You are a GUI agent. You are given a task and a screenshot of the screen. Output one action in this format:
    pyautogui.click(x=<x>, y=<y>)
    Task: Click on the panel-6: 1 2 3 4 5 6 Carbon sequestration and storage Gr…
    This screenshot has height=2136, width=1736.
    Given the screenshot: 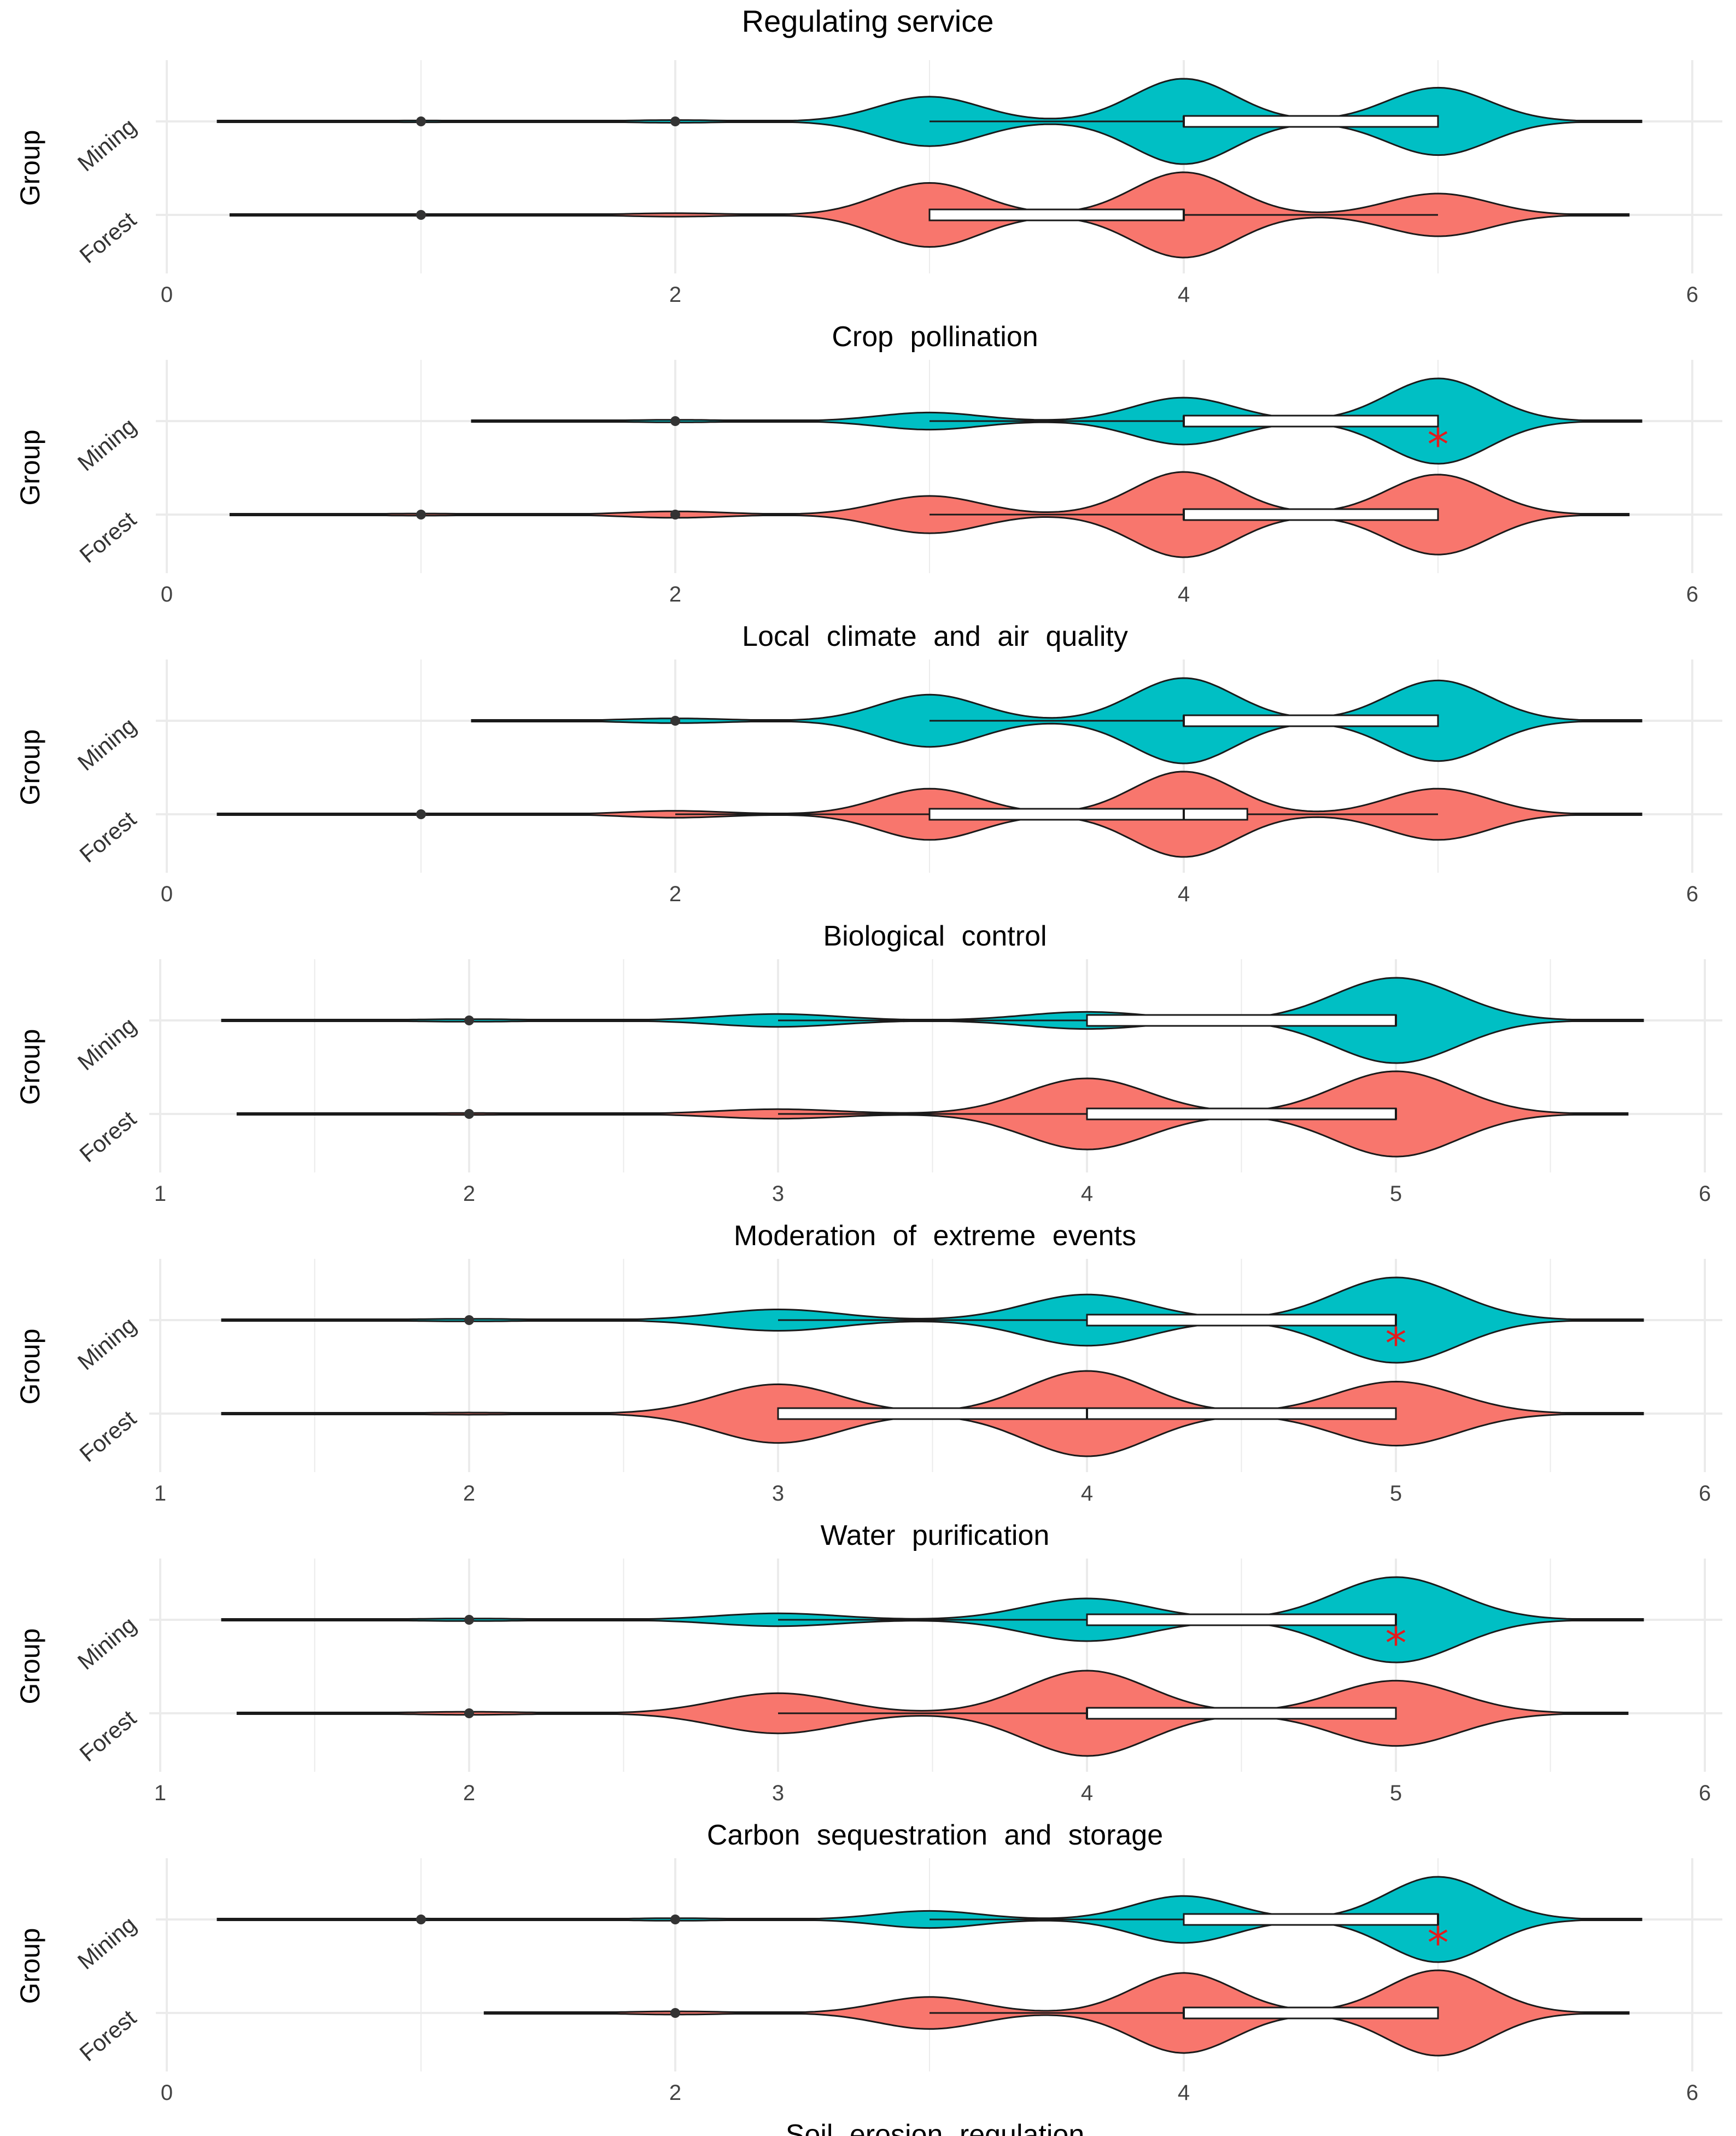 What is the action you would take?
    pyautogui.click(x=868, y=1705)
    